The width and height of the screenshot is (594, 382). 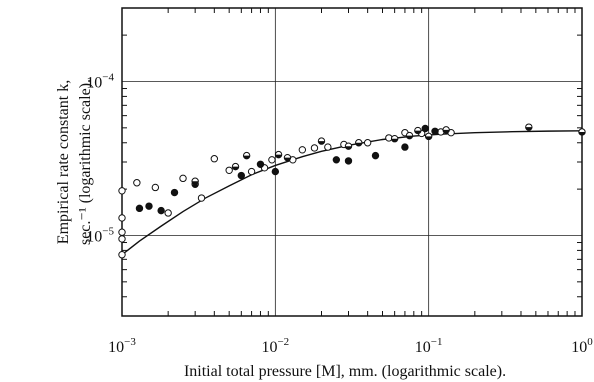 What do you see at coordinates (582, 346) in the screenshot?
I see `x-tick-label: 10⁰` at bounding box center [582, 346].